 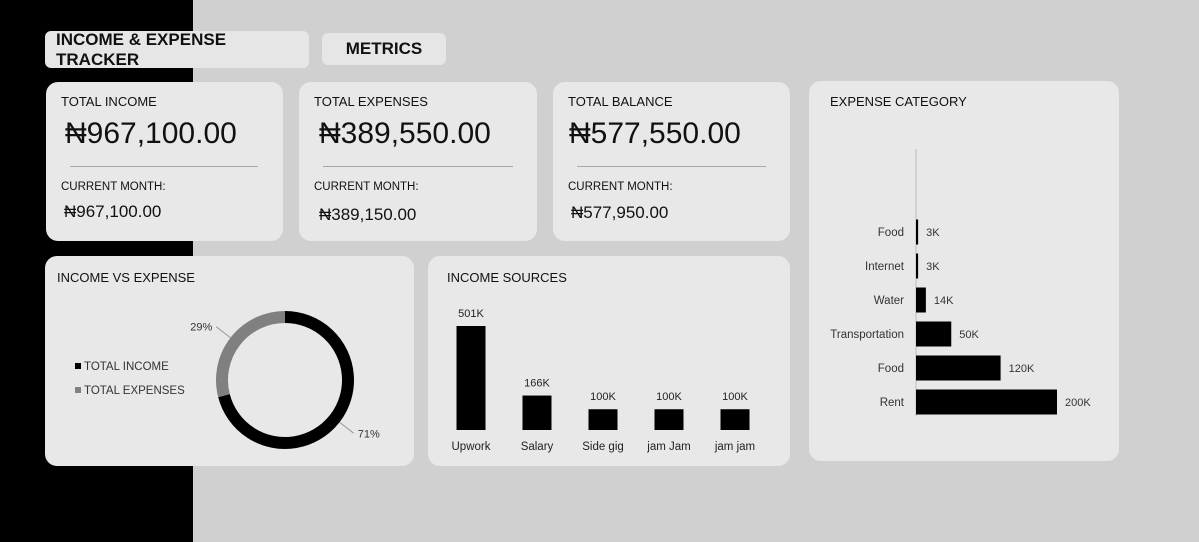 I want to click on income-category-label-1: Salary, so click(x=537, y=447).